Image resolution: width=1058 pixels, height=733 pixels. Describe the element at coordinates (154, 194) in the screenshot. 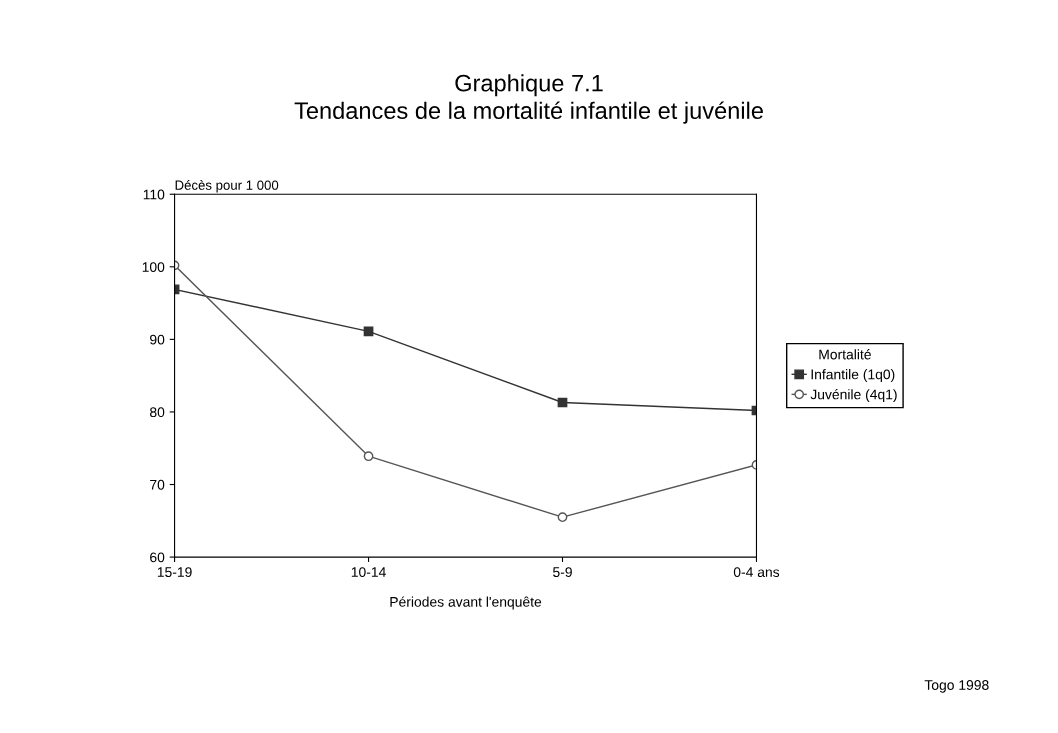

I see `y-tick-label: 110` at that location.